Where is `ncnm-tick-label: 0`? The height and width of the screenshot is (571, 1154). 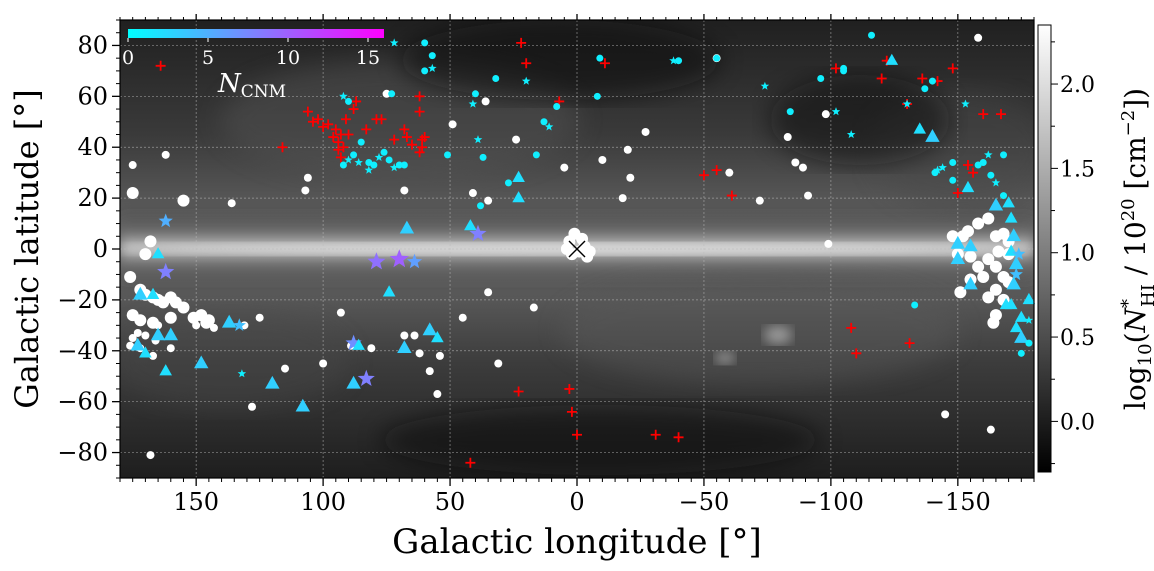 ncnm-tick-label: 0 is located at coordinates (128, 58).